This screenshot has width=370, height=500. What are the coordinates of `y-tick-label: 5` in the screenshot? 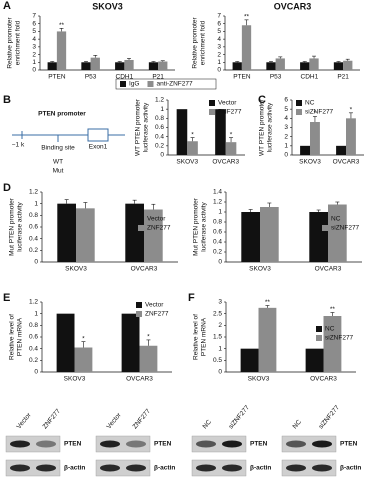 It's located at (34, 31).